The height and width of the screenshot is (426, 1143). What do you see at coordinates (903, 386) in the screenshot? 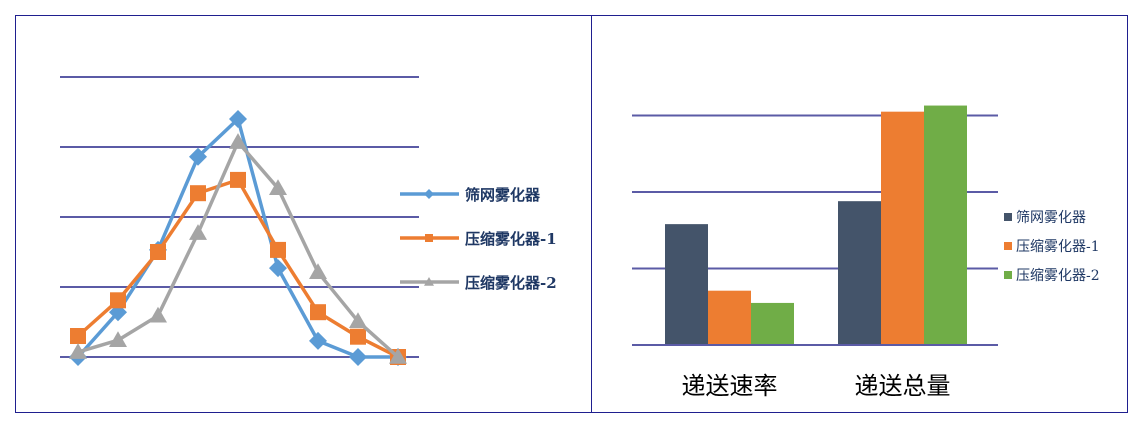
I see `category-label: 递送总量` at bounding box center [903, 386].